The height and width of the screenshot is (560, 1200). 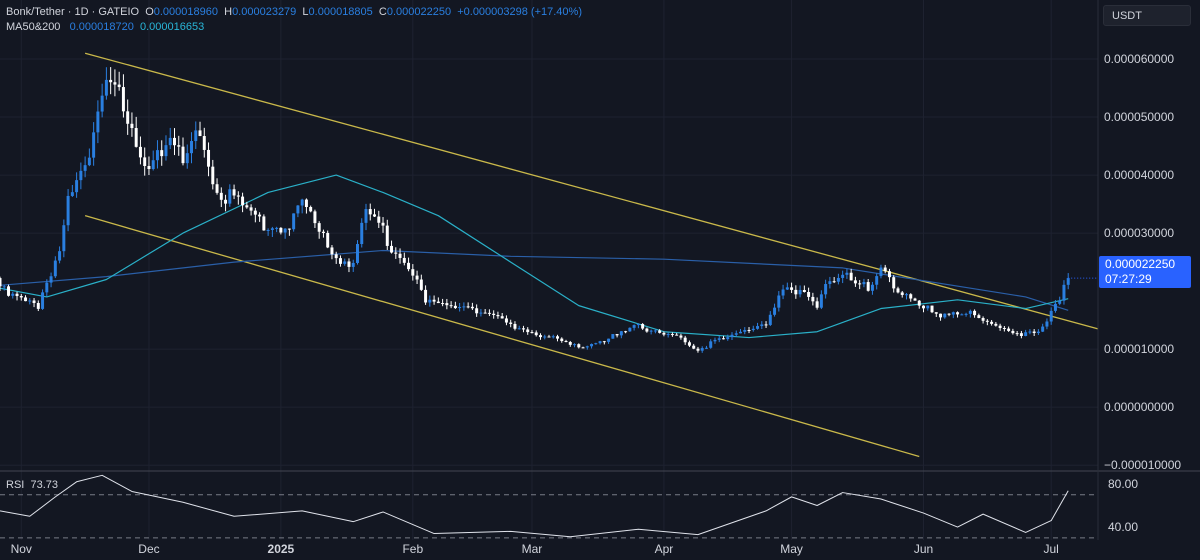 What do you see at coordinates (105, 27) in the screenshot?
I see `ma-legend: MA50&200 0.000018720 0.000016653` at bounding box center [105, 27].